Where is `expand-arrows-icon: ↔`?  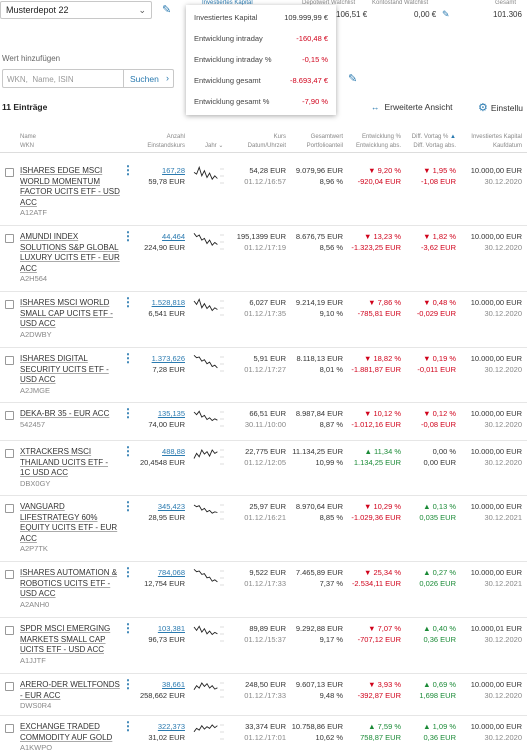
expand-arrows-icon: ↔ is located at coordinates (375, 107).